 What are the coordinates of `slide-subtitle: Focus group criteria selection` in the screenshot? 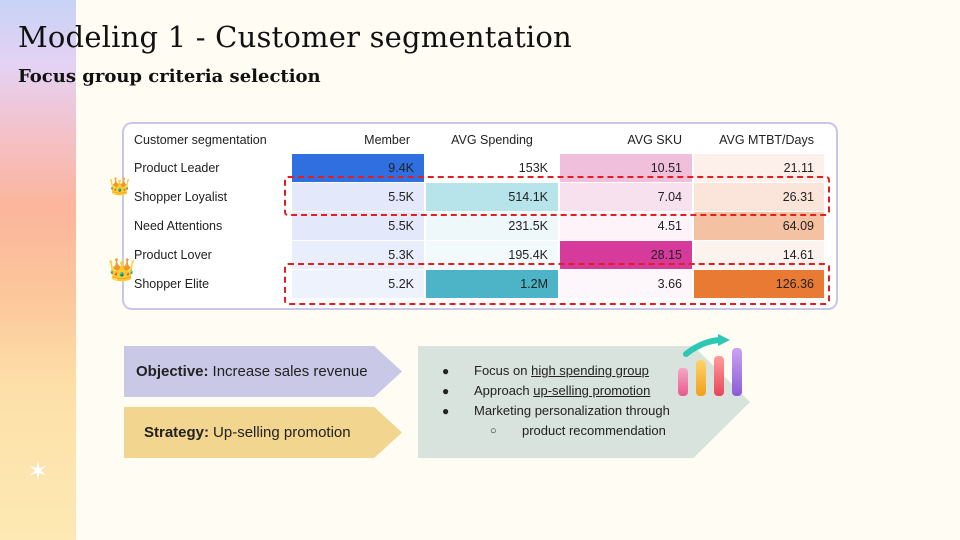 It's located at (169, 76).